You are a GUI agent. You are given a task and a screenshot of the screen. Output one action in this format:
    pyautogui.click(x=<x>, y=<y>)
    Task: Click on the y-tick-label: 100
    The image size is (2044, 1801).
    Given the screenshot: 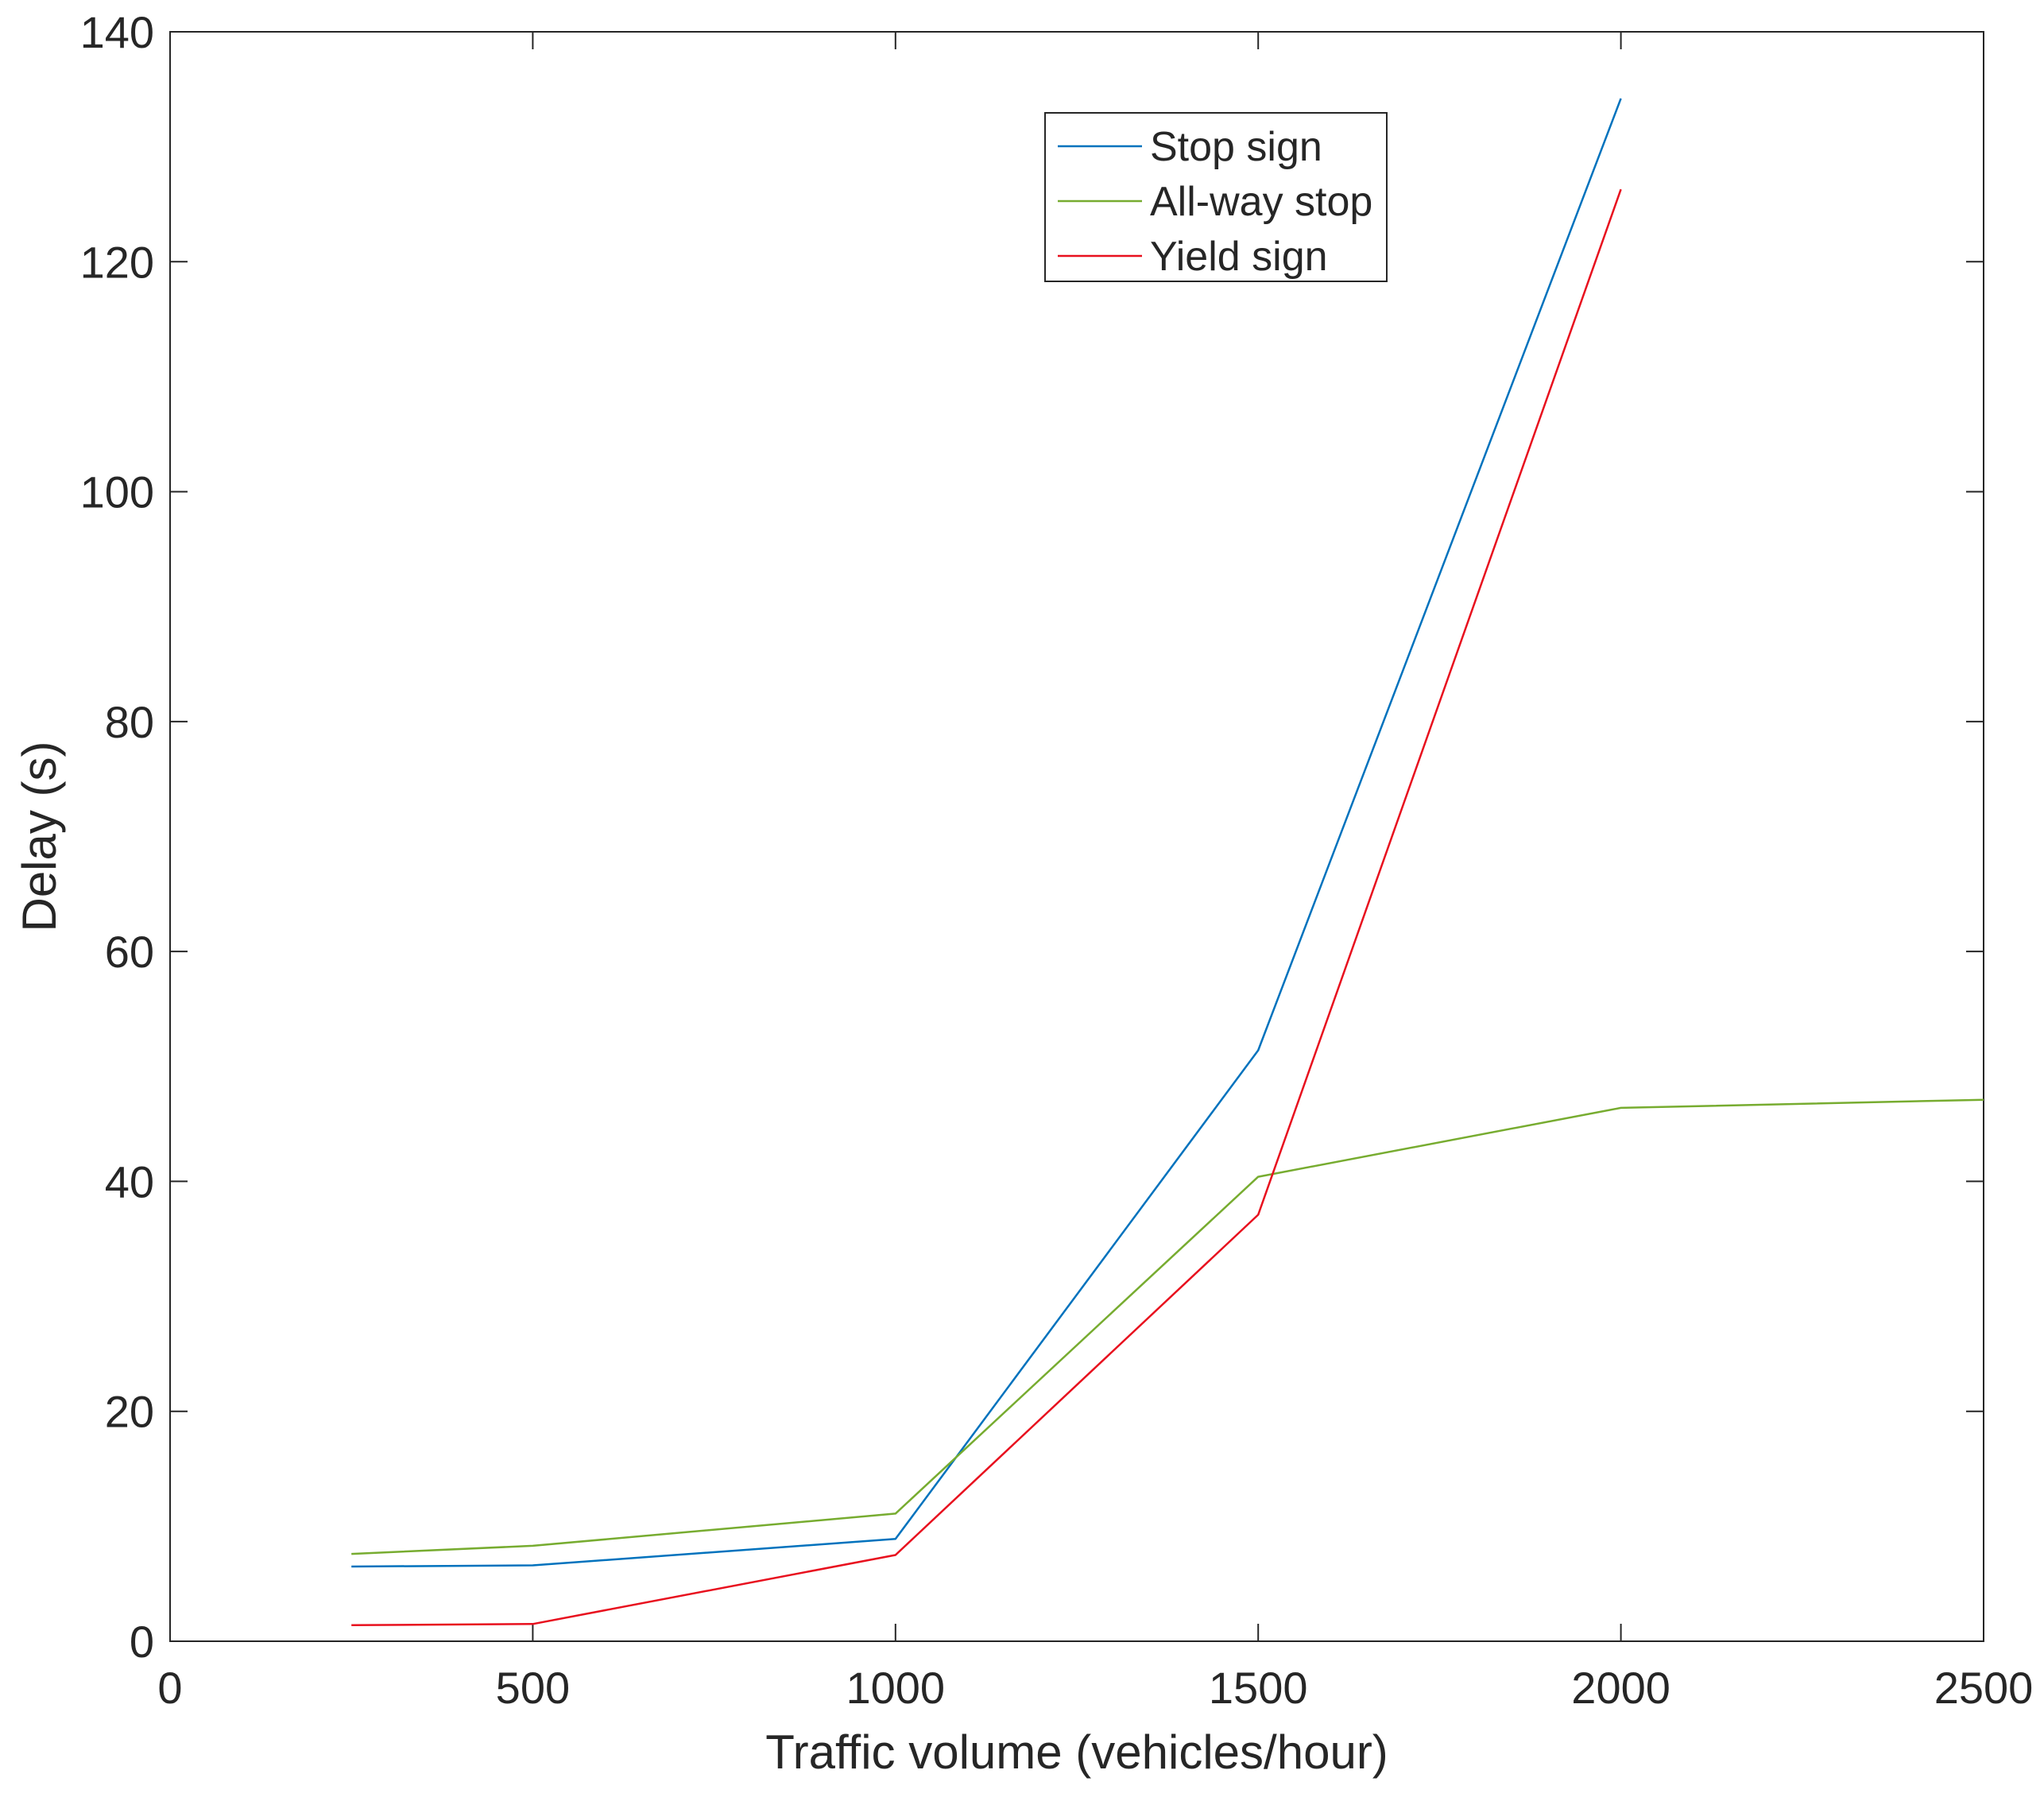 What is the action you would take?
    pyautogui.click(x=117, y=492)
    